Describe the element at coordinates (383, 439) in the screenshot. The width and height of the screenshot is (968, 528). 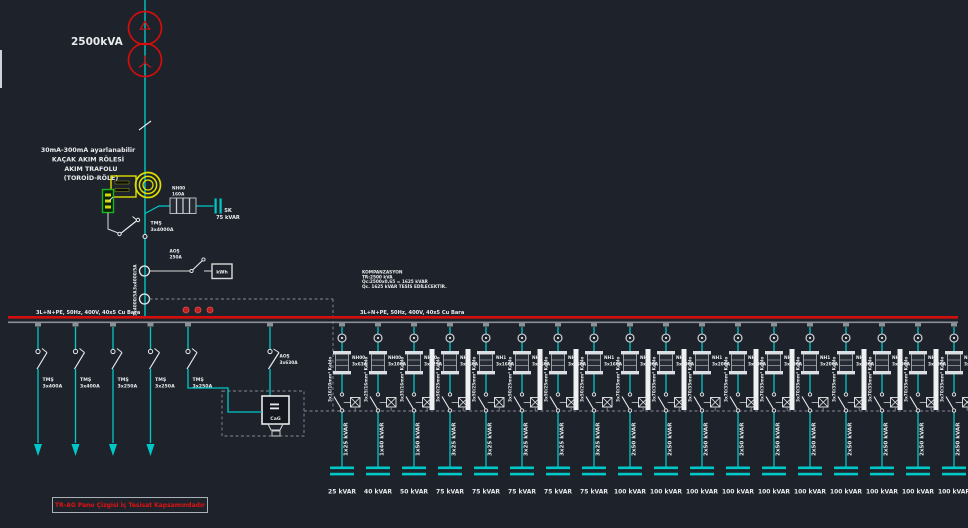
I see `branch-caps-label: 1x40 kVAR` at that location.